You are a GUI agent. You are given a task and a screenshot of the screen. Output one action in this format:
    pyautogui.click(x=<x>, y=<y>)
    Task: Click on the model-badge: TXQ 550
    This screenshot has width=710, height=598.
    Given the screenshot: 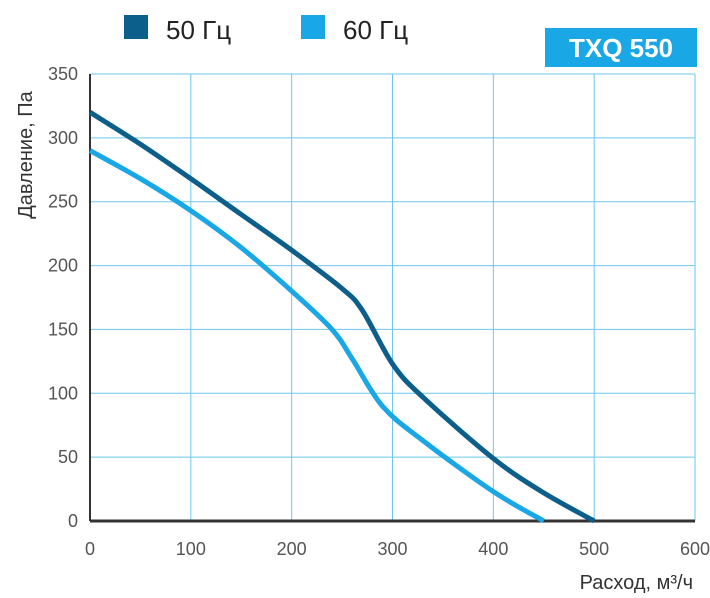 What is the action you would take?
    pyautogui.click(x=621, y=47)
    